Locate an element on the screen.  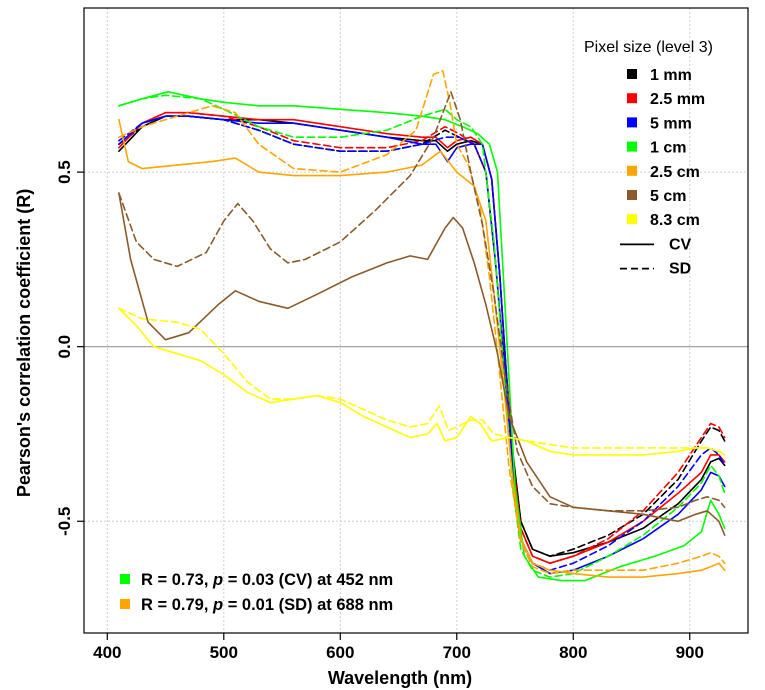
x-tick-label: 500 is located at coordinates (224, 652).